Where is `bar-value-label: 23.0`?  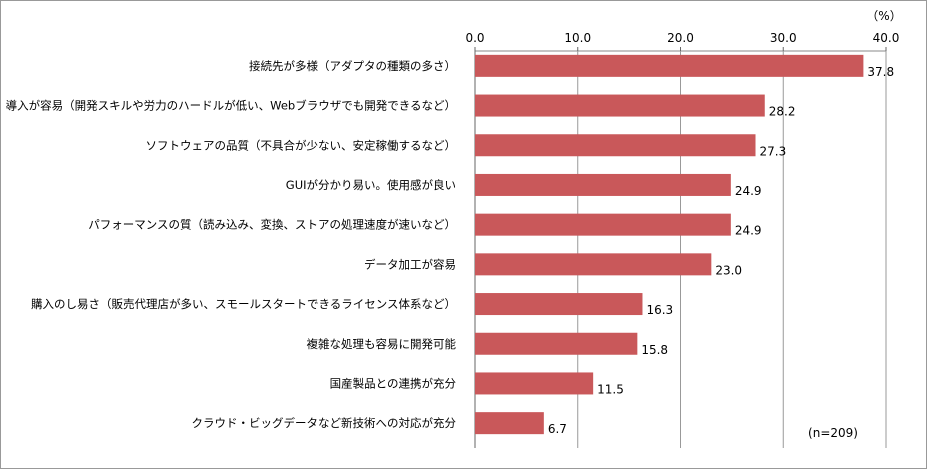
bar-value-label: 23.0 is located at coordinates (728, 270).